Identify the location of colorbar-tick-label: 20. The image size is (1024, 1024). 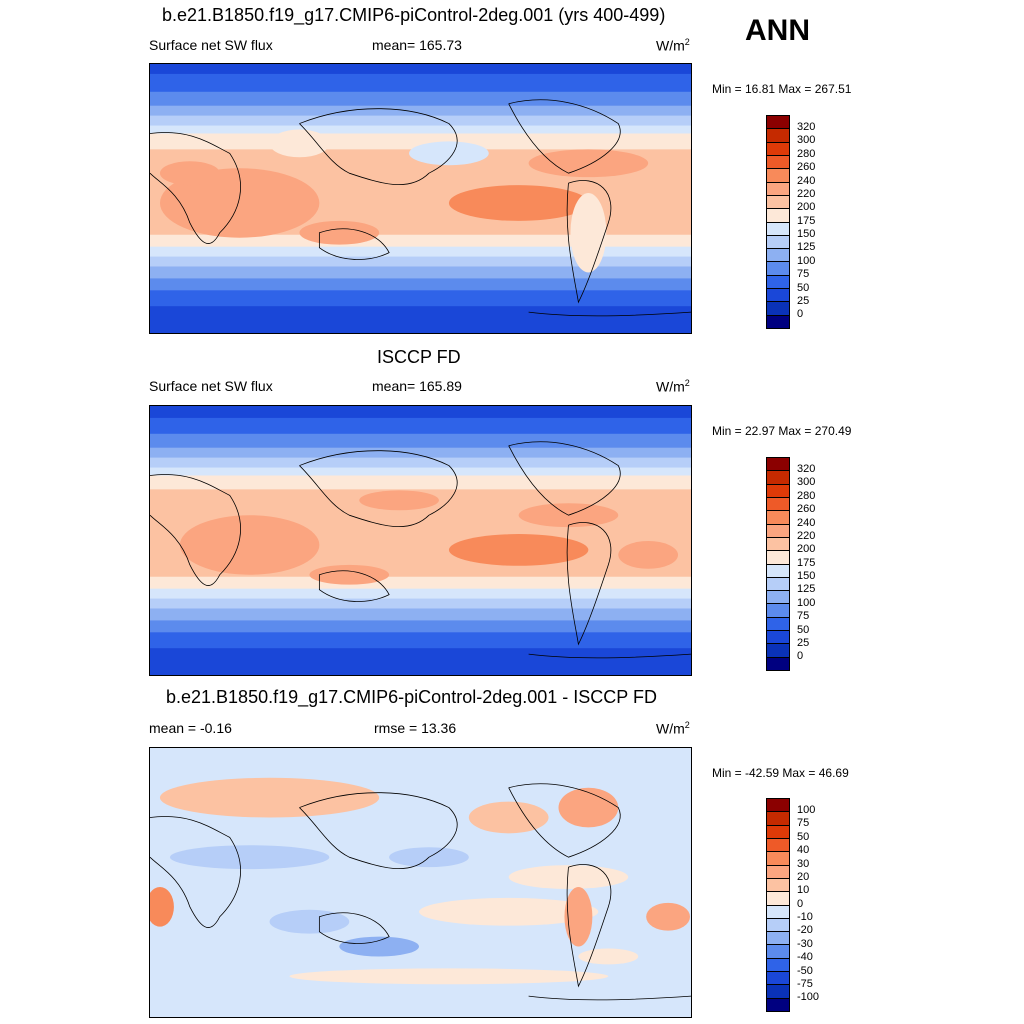
(803, 876).